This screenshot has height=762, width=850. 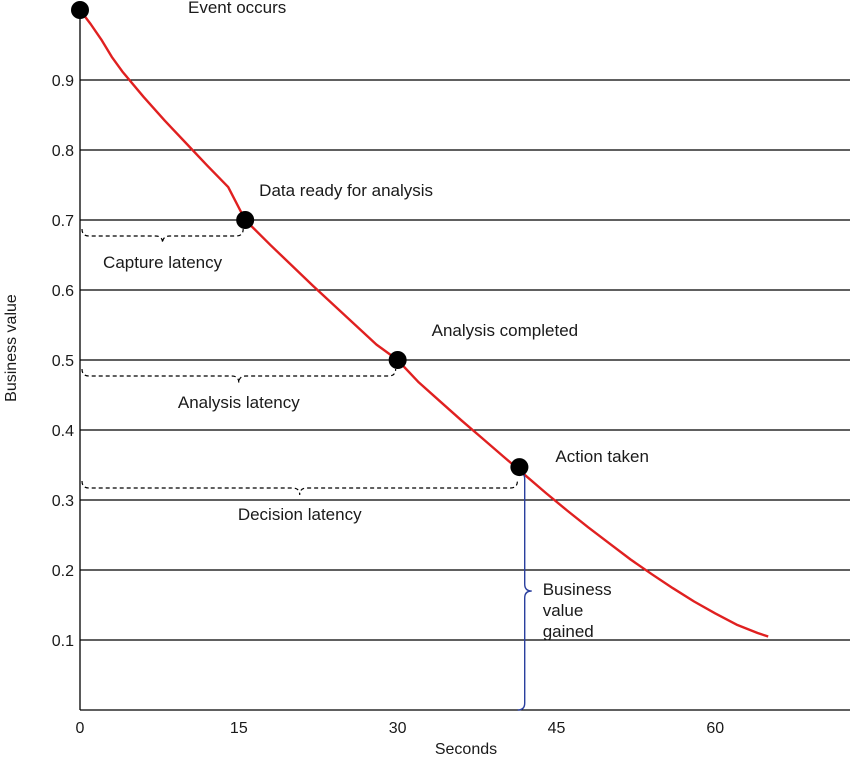 I want to click on y-axis-title: Business value, so click(x=11, y=348).